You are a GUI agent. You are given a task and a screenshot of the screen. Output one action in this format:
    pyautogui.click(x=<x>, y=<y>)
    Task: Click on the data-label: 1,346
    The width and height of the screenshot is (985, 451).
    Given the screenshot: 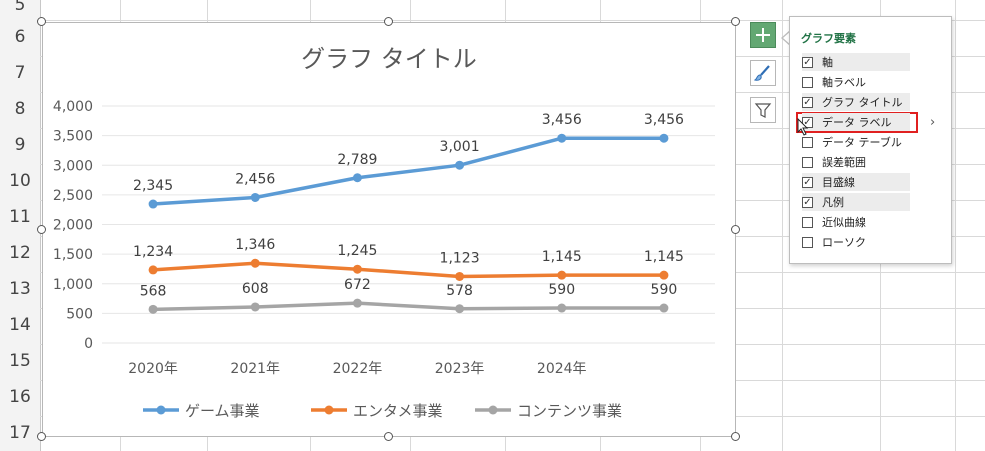 What is the action you would take?
    pyautogui.click(x=255, y=245)
    